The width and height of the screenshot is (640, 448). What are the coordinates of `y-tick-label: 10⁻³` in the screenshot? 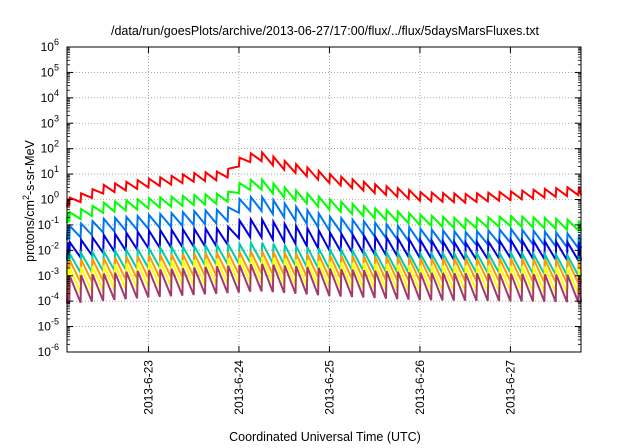 It's located at (48, 274).